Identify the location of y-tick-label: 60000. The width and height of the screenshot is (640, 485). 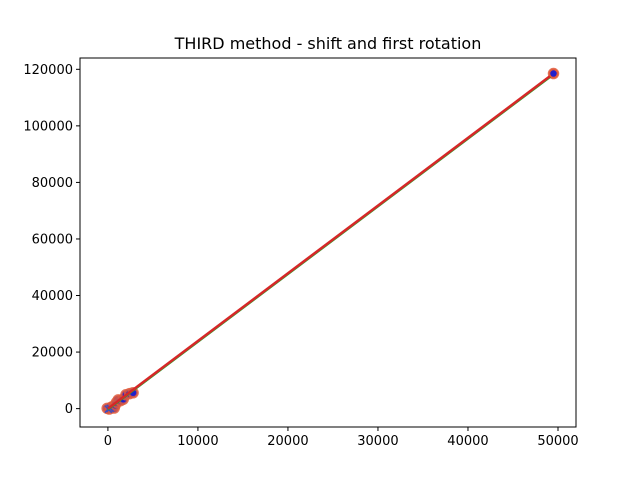
(52, 239).